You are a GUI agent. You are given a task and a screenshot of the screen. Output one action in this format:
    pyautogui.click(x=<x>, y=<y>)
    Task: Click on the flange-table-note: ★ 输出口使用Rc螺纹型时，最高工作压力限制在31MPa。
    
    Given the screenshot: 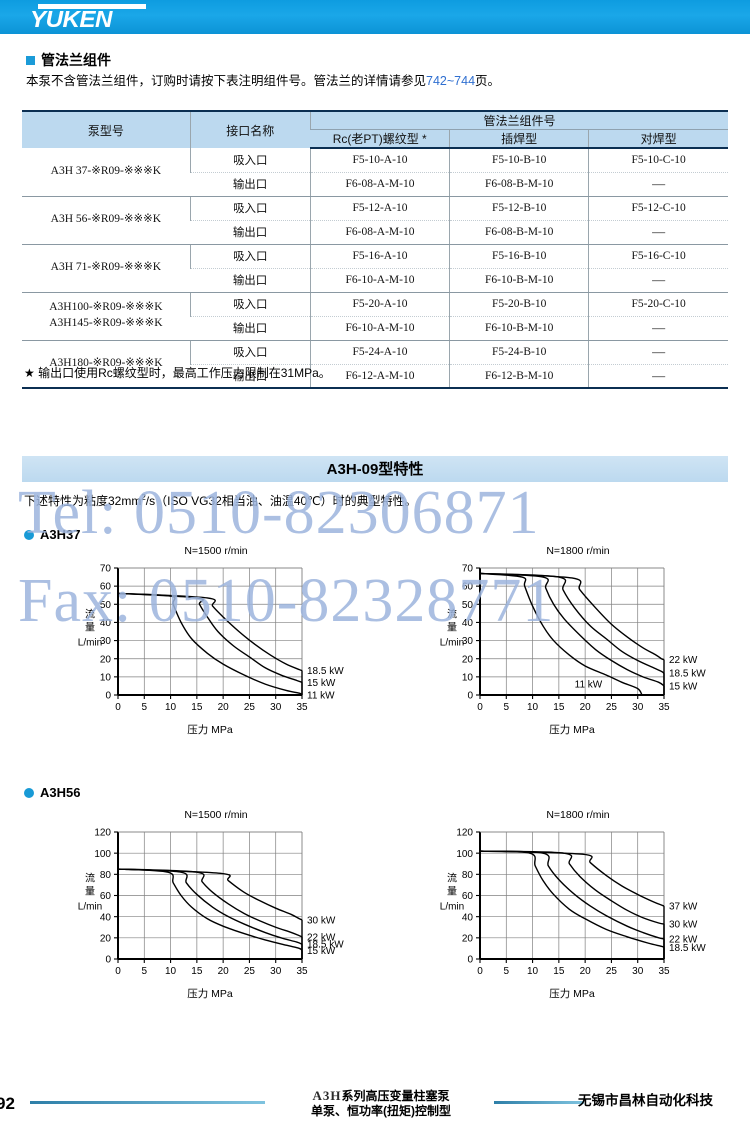 What is the action you would take?
    pyautogui.click(x=177, y=372)
    